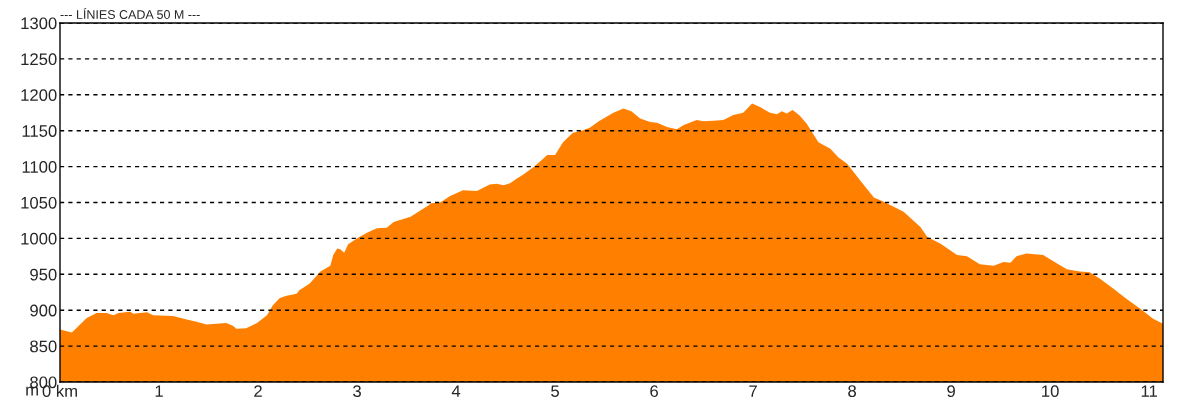 The height and width of the screenshot is (402, 1192). I want to click on y-tick-label: 900, so click(43, 310).